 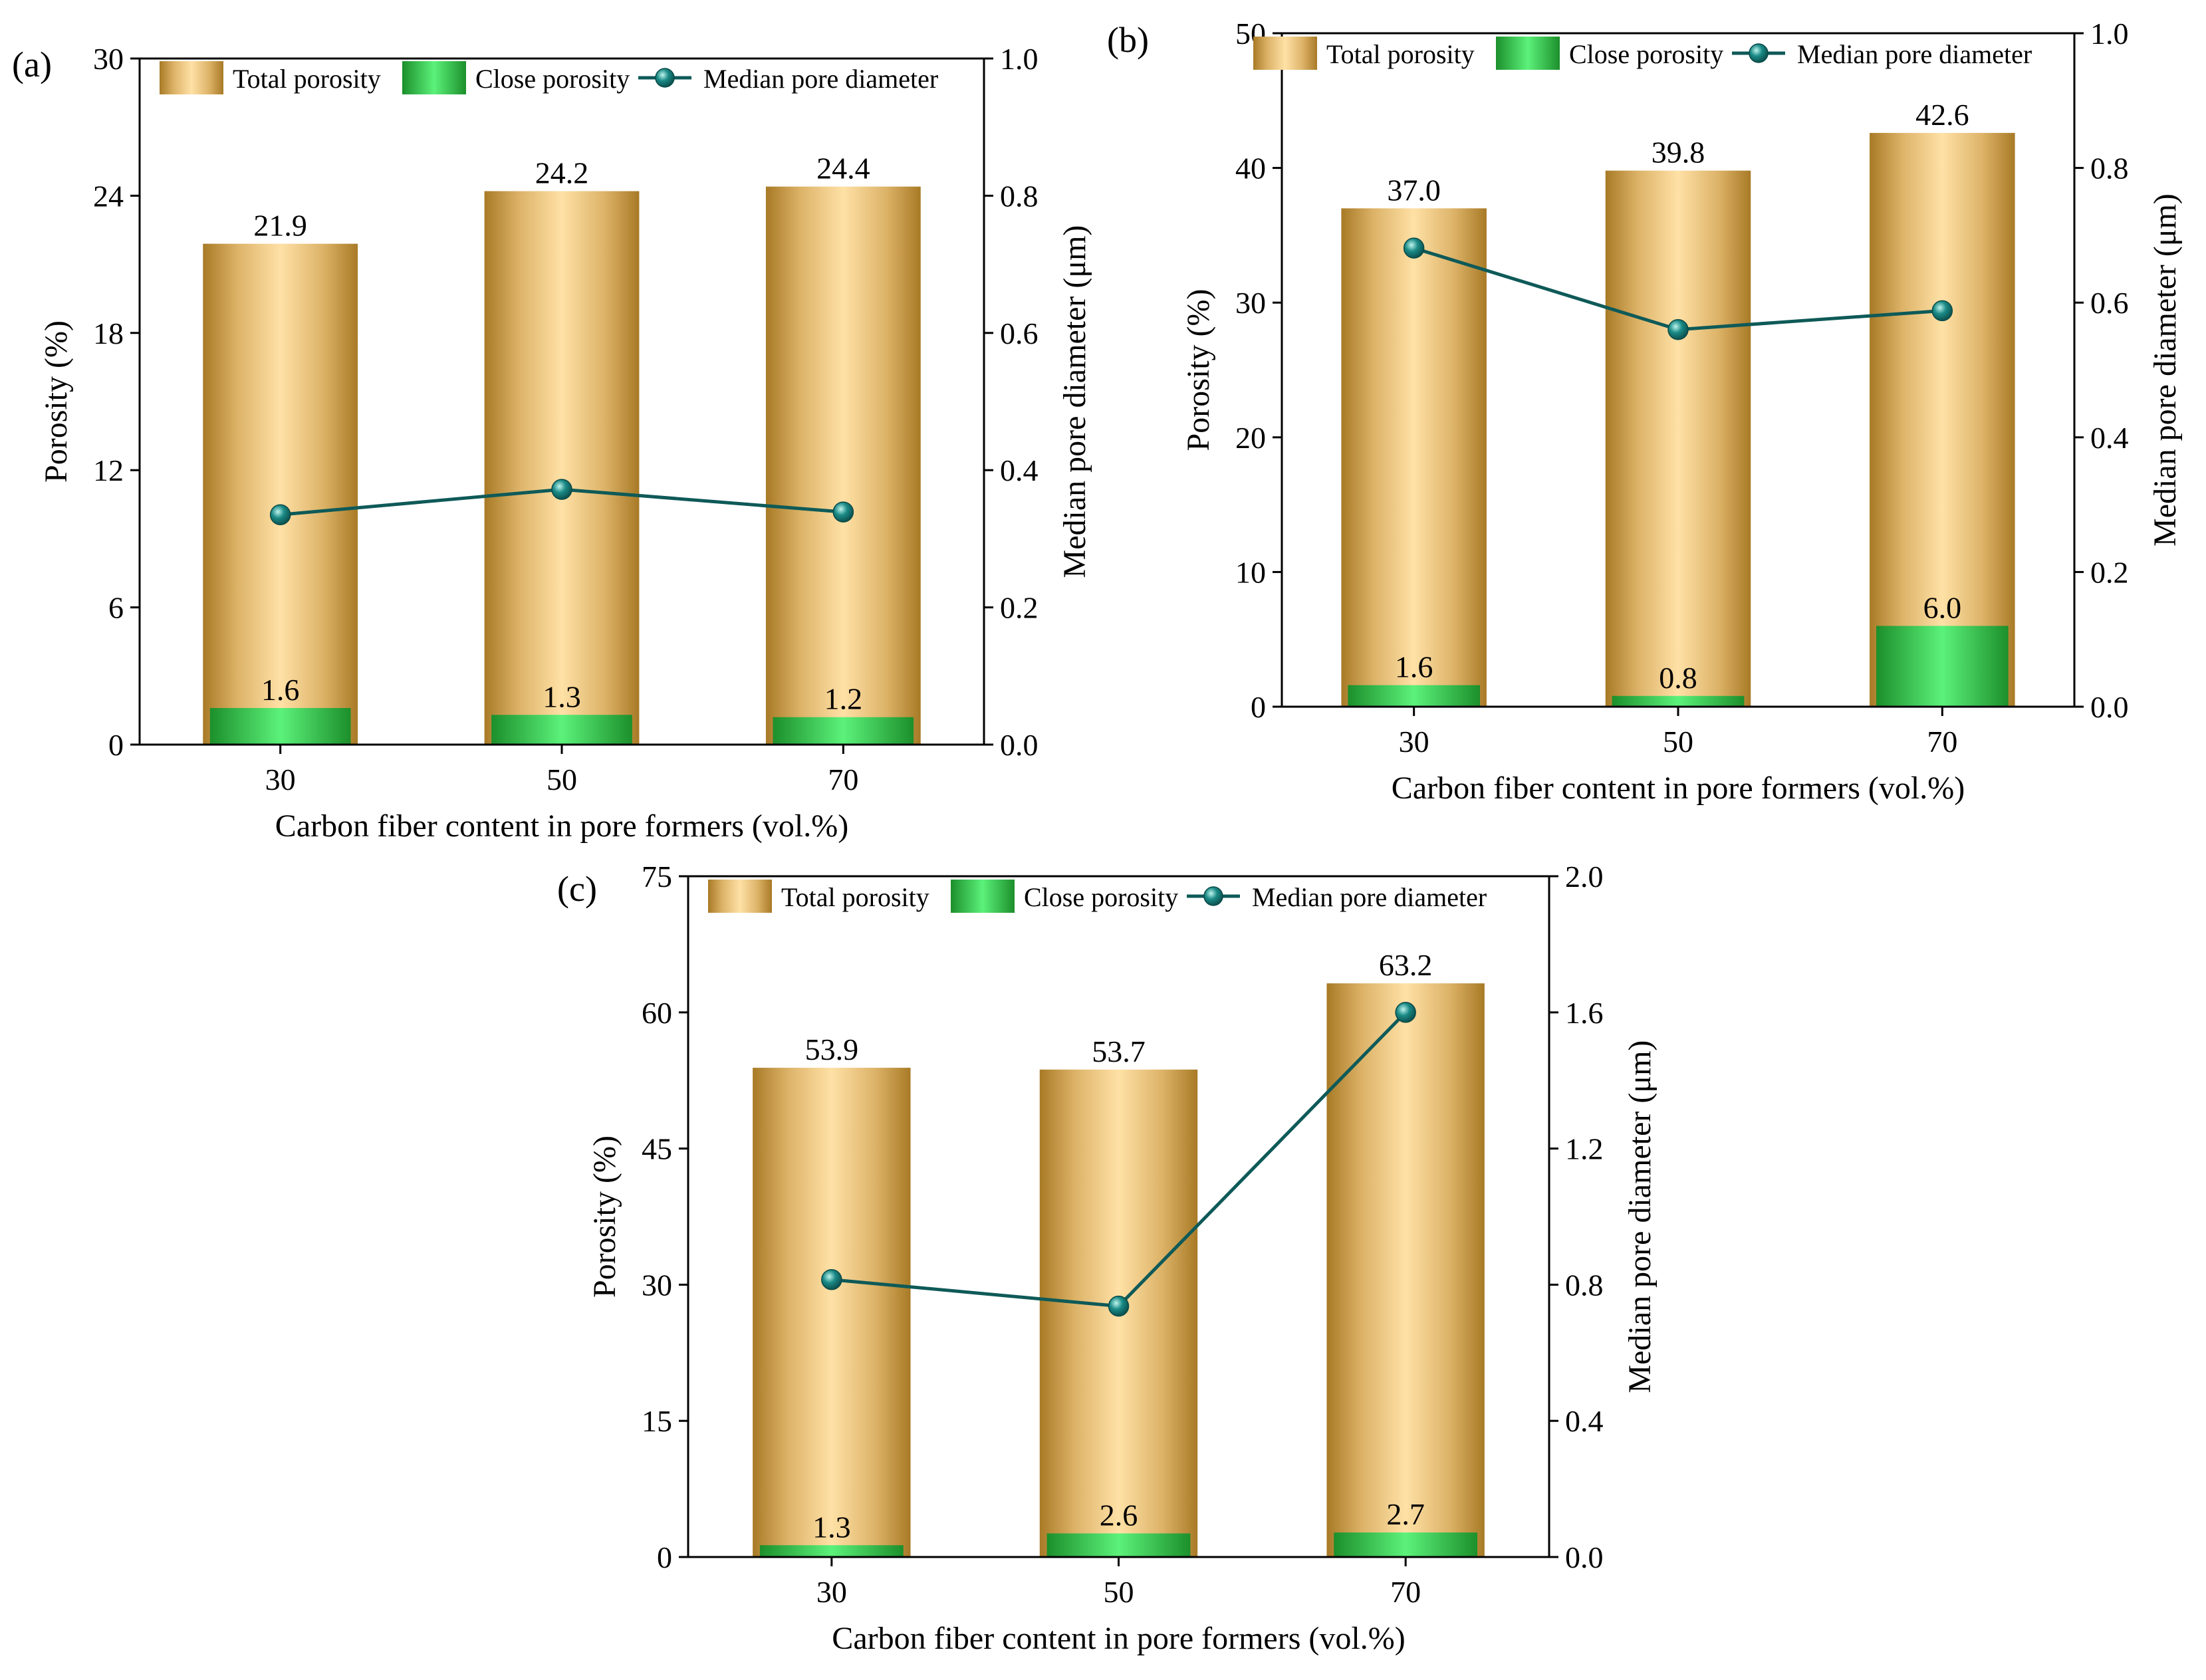 I want to click on y-tick-label: 12, so click(x=108, y=470).